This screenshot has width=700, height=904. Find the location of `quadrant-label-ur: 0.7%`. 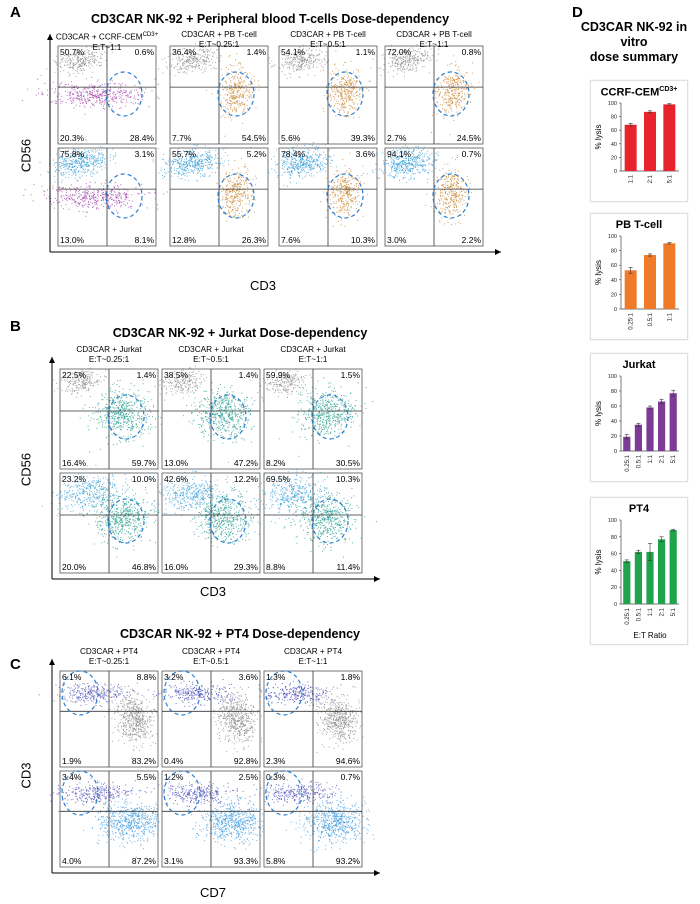

quadrant-label-ur: 0.7% is located at coordinates (472, 154).